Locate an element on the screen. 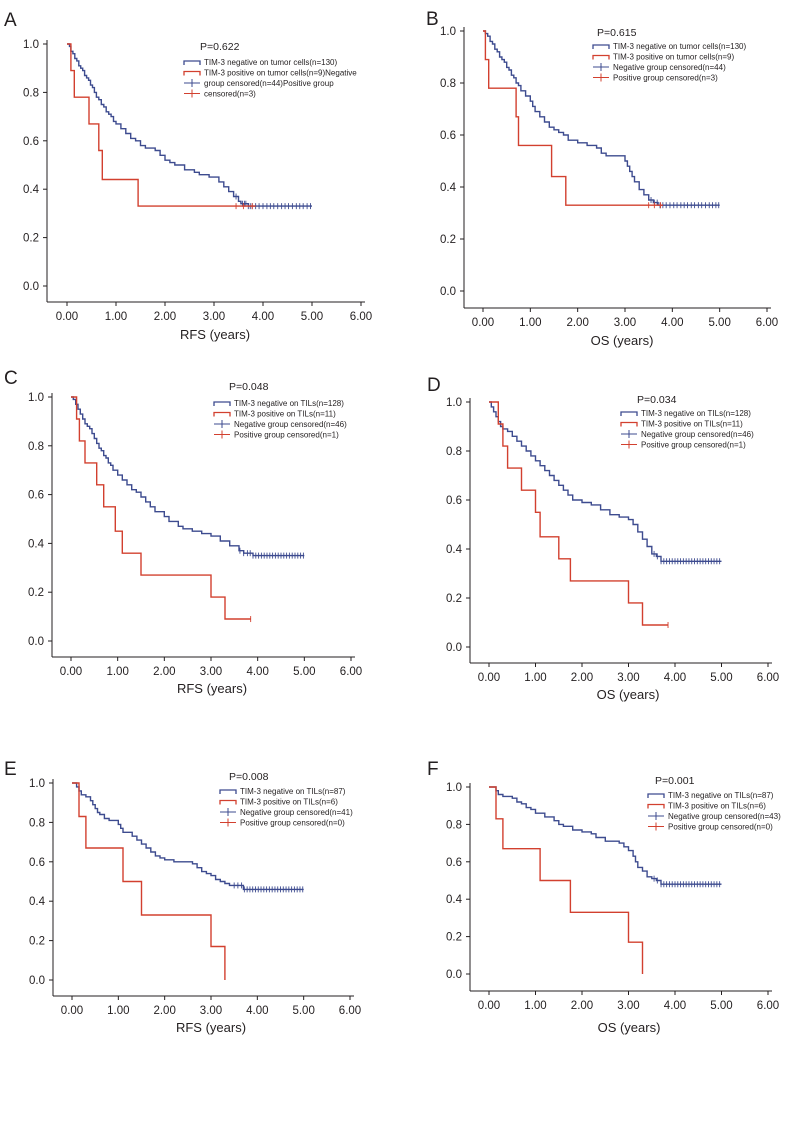  legend-label: Positive group censored(n=3) is located at coordinates (665, 78).